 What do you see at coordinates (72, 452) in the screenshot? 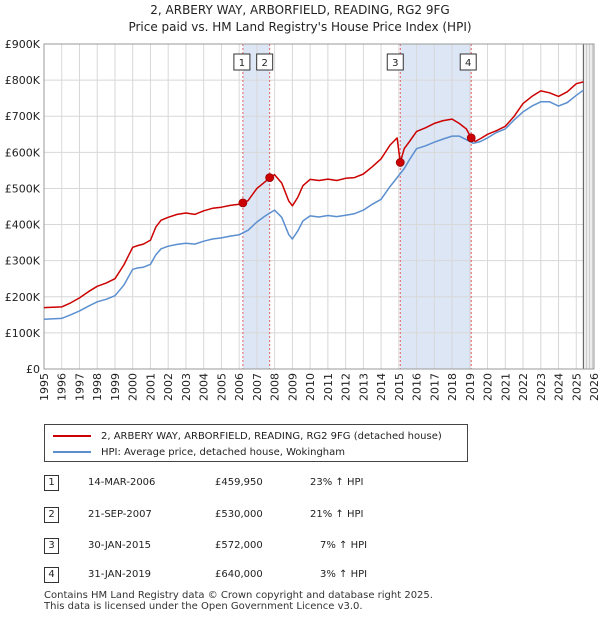
I see `legend-swatch-hpi` at bounding box center [72, 452].